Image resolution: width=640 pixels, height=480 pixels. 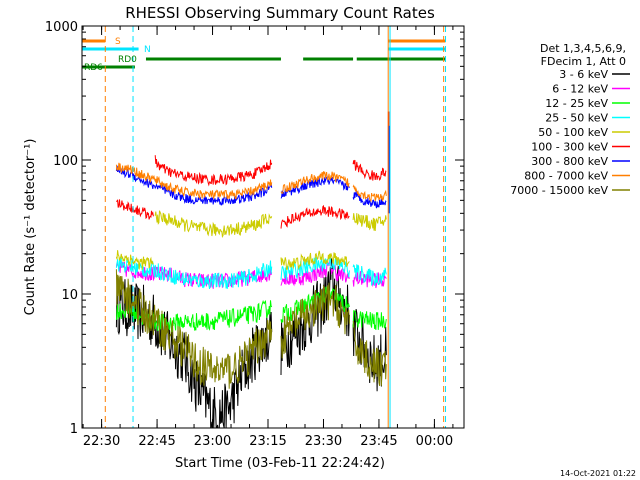 What do you see at coordinates (323, 441) in the screenshot?
I see `x-tick-label-4: 23:30` at bounding box center [323, 441].